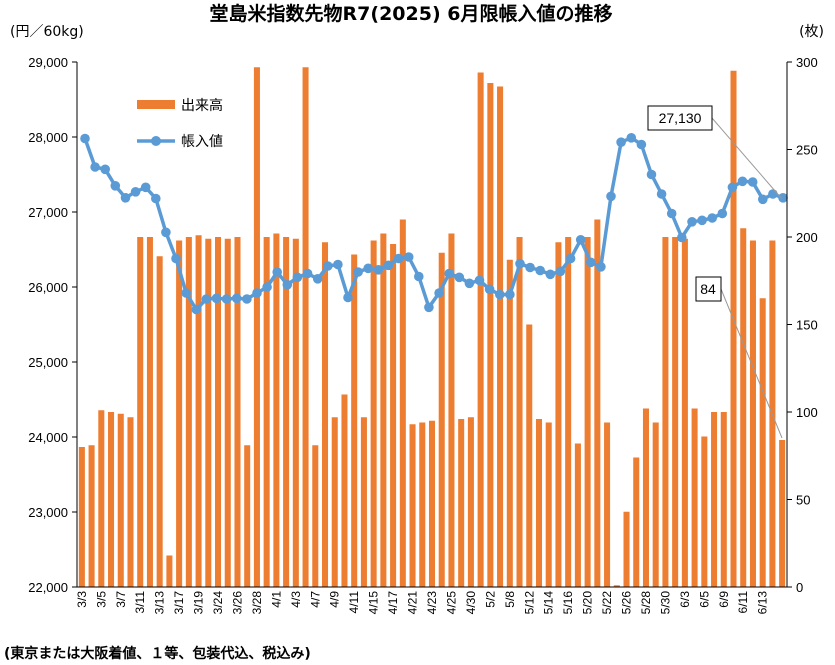 The width and height of the screenshot is (835, 665). I want to click on x-tick-label: 4/23, so click(432, 603).